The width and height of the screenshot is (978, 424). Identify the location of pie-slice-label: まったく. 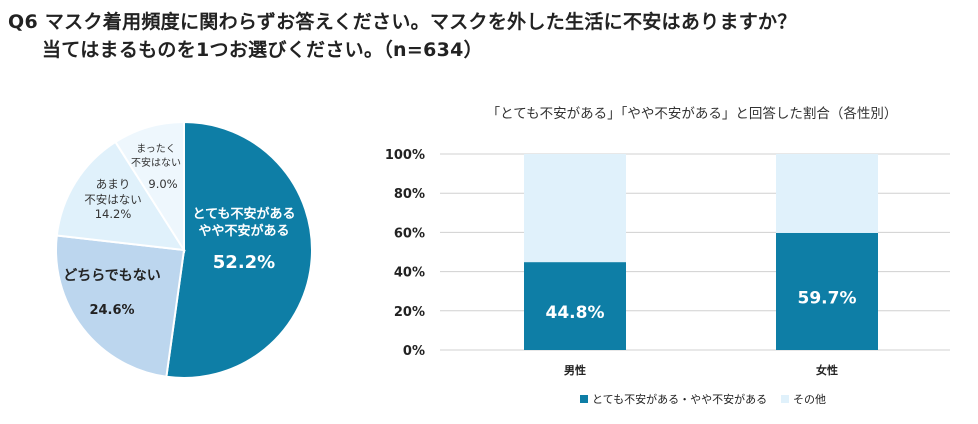
(156, 149).